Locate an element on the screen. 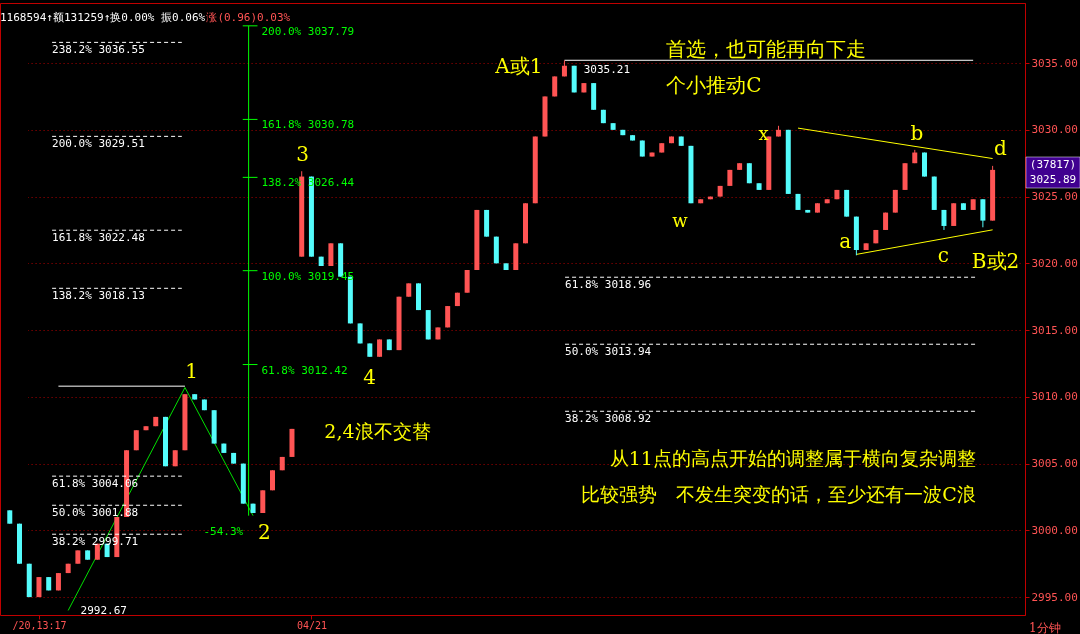  ref-line-label: 200.0% 3037.79 is located at coordinates (308, 31).